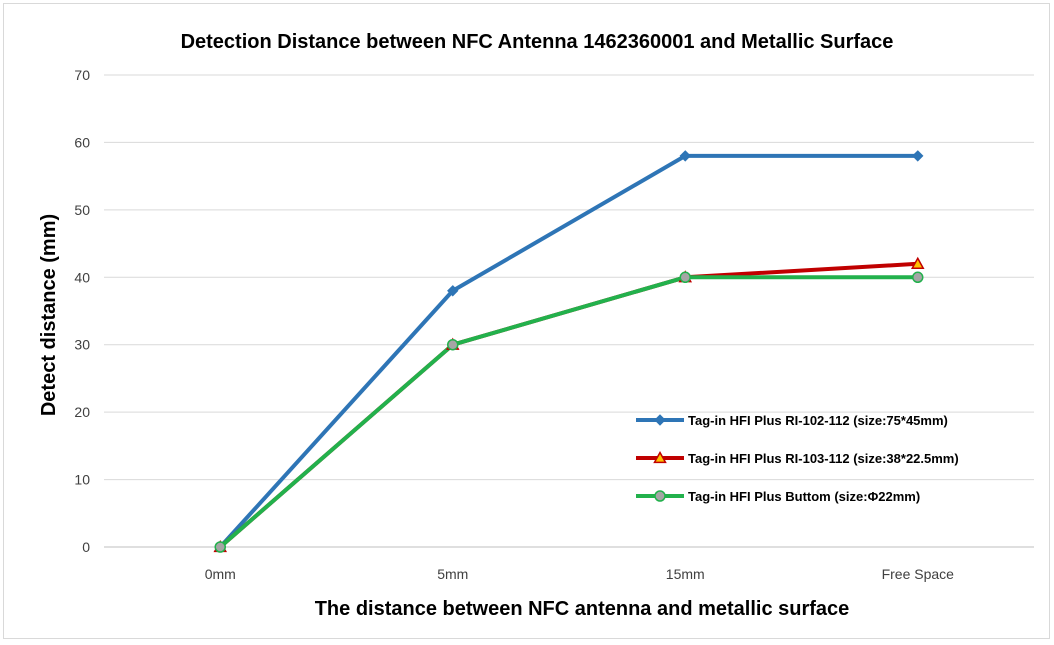 This screenshot has height=645, width=1054. I want to click on legend-label: Tag-in HFI Plus Buttom (size:Φ22mm), so click(804, 496).